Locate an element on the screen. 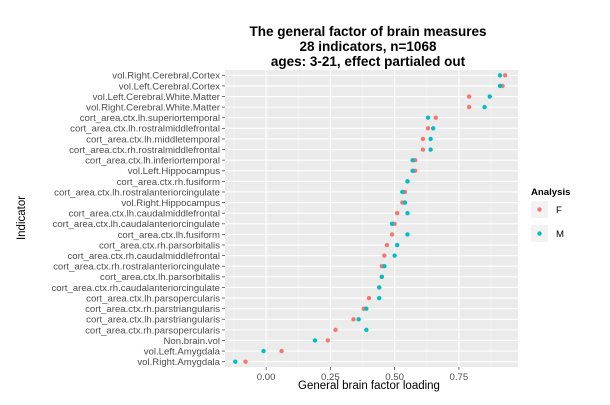 The height and width of the screenshot is (405, 610). y-tick-label: Non.brain.vol is located at coordinates (191, 341).